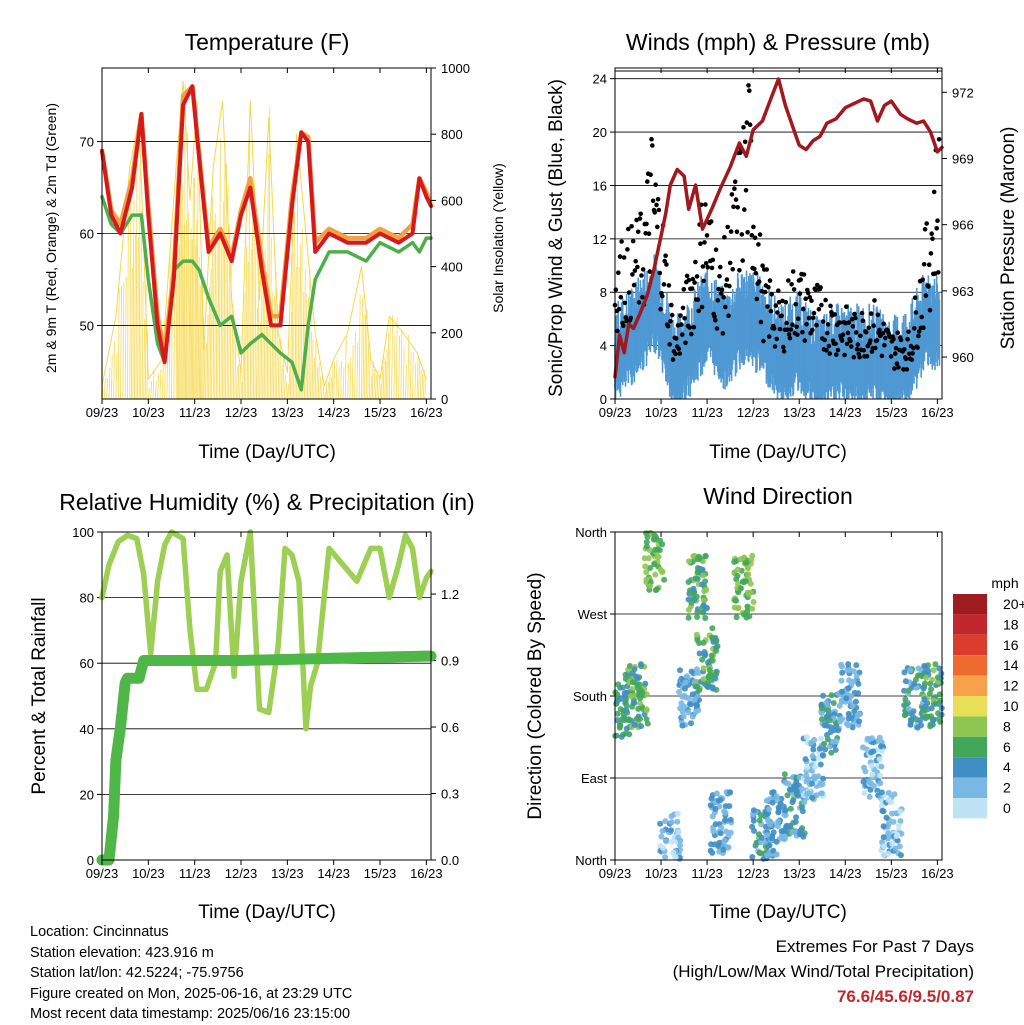 This screenshot has width=1024, height=1025. What do you see at coordinates (39, 695) in the screenshot?
I see `humidity-ylabel: Percent & Total Rainfall` at bounding box center [39, 695].